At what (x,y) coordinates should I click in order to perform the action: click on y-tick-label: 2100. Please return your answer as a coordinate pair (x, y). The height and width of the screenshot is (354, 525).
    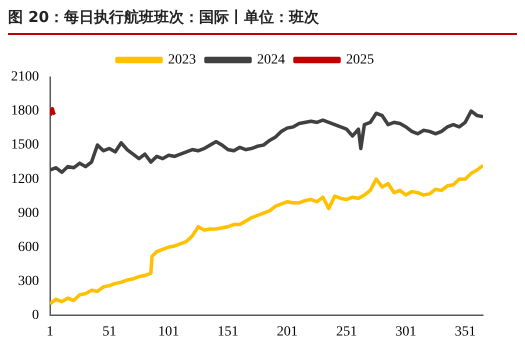
    Looking at the image, I should click on (25, 77).